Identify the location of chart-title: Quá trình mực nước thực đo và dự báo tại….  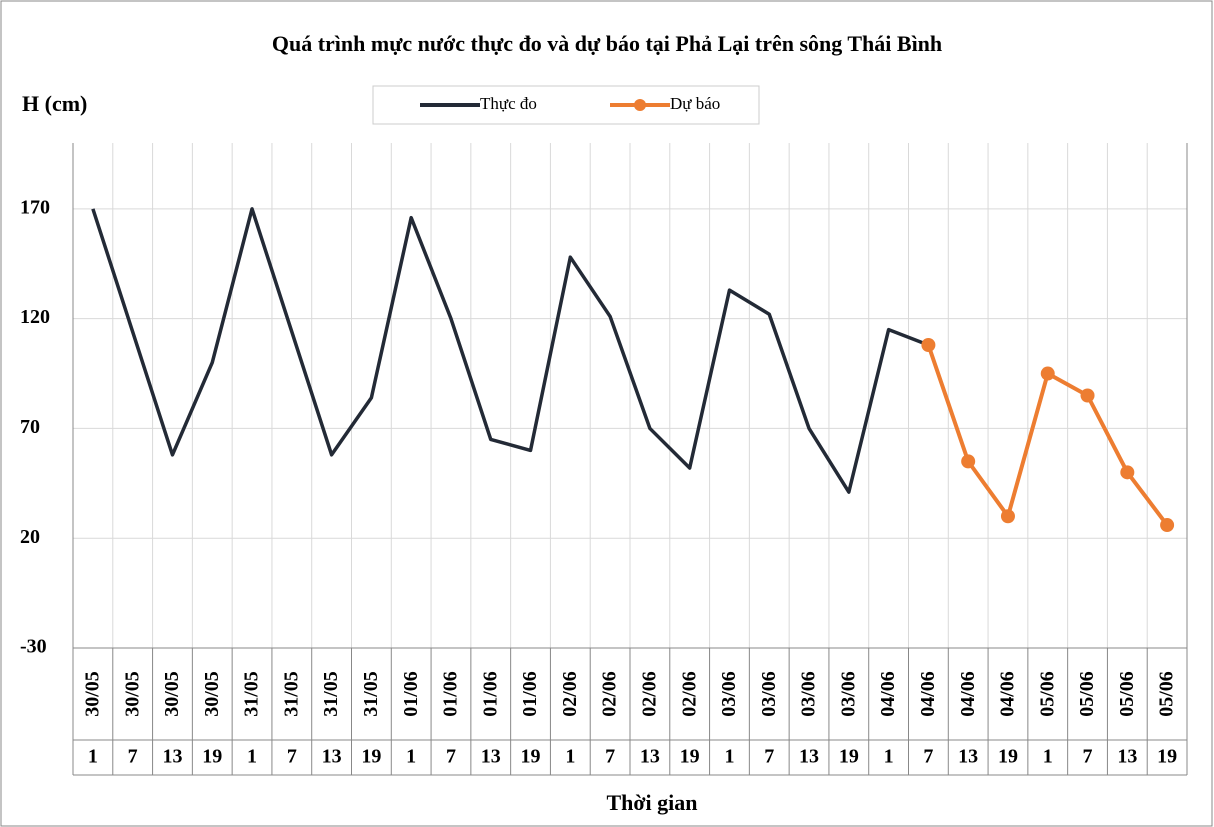
(607, 43).